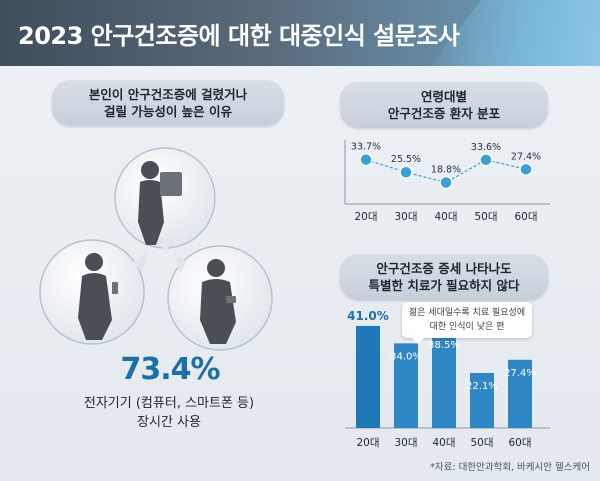 This screenshot has width=600, height=481. Describe the element at coordinates (98, 296) in the screenshot. I see `person-phone-icon-left` at that location.